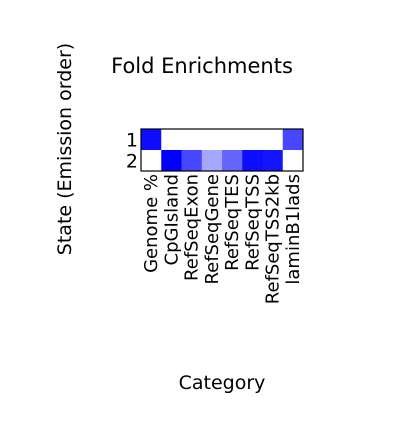 This screenshot has height=445, width=402. What do you see at coordinates (232, 222) in the screenshot?
I see `x-tick-label: RefSeqTES` at bounding box center [232, 222].